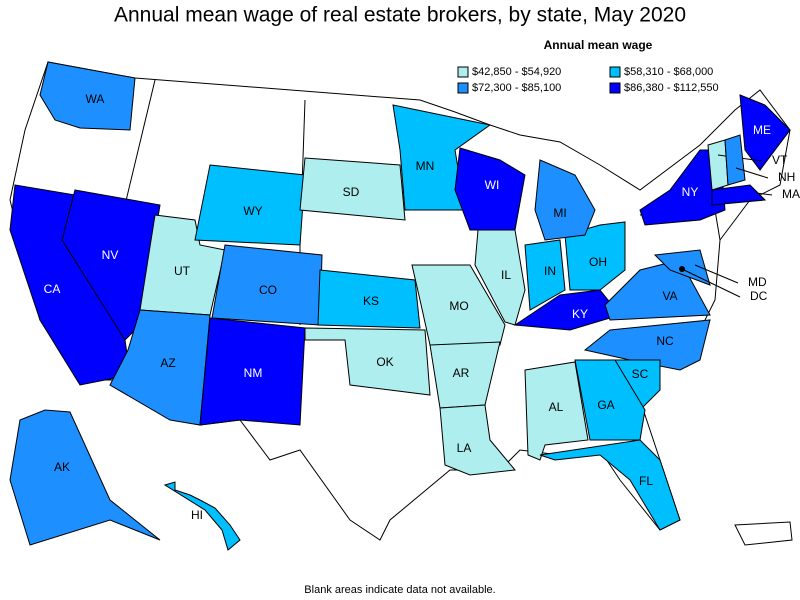  What do you see at coordinates (425, 166) in the screenshot?
I see `state-label: MN` at bounding box center [425, 166].